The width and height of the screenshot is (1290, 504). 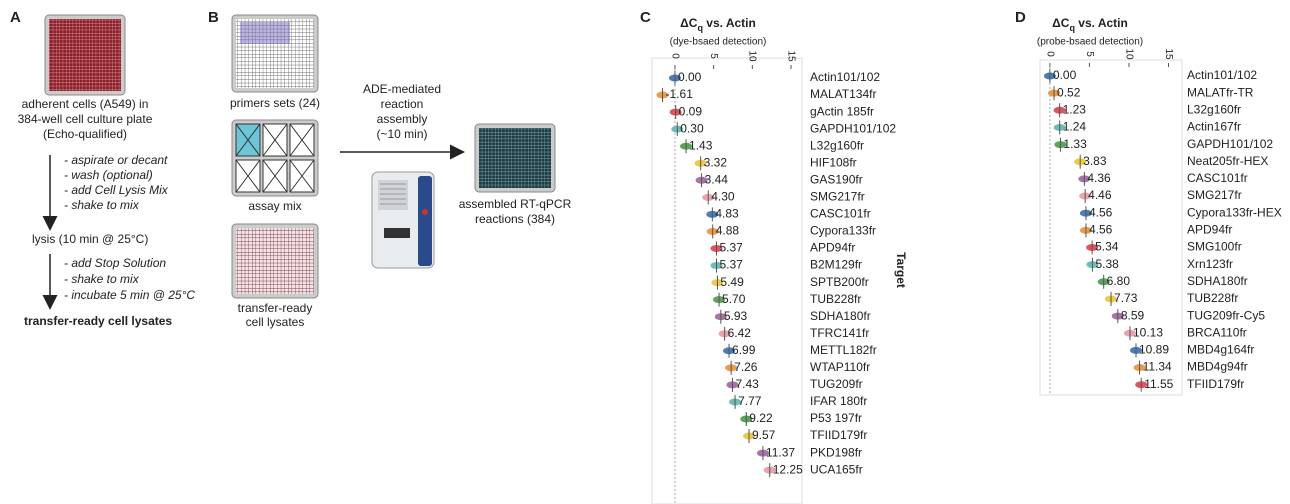 I want to click on category-label: TUB228fr, so click(x=1212, y=298).